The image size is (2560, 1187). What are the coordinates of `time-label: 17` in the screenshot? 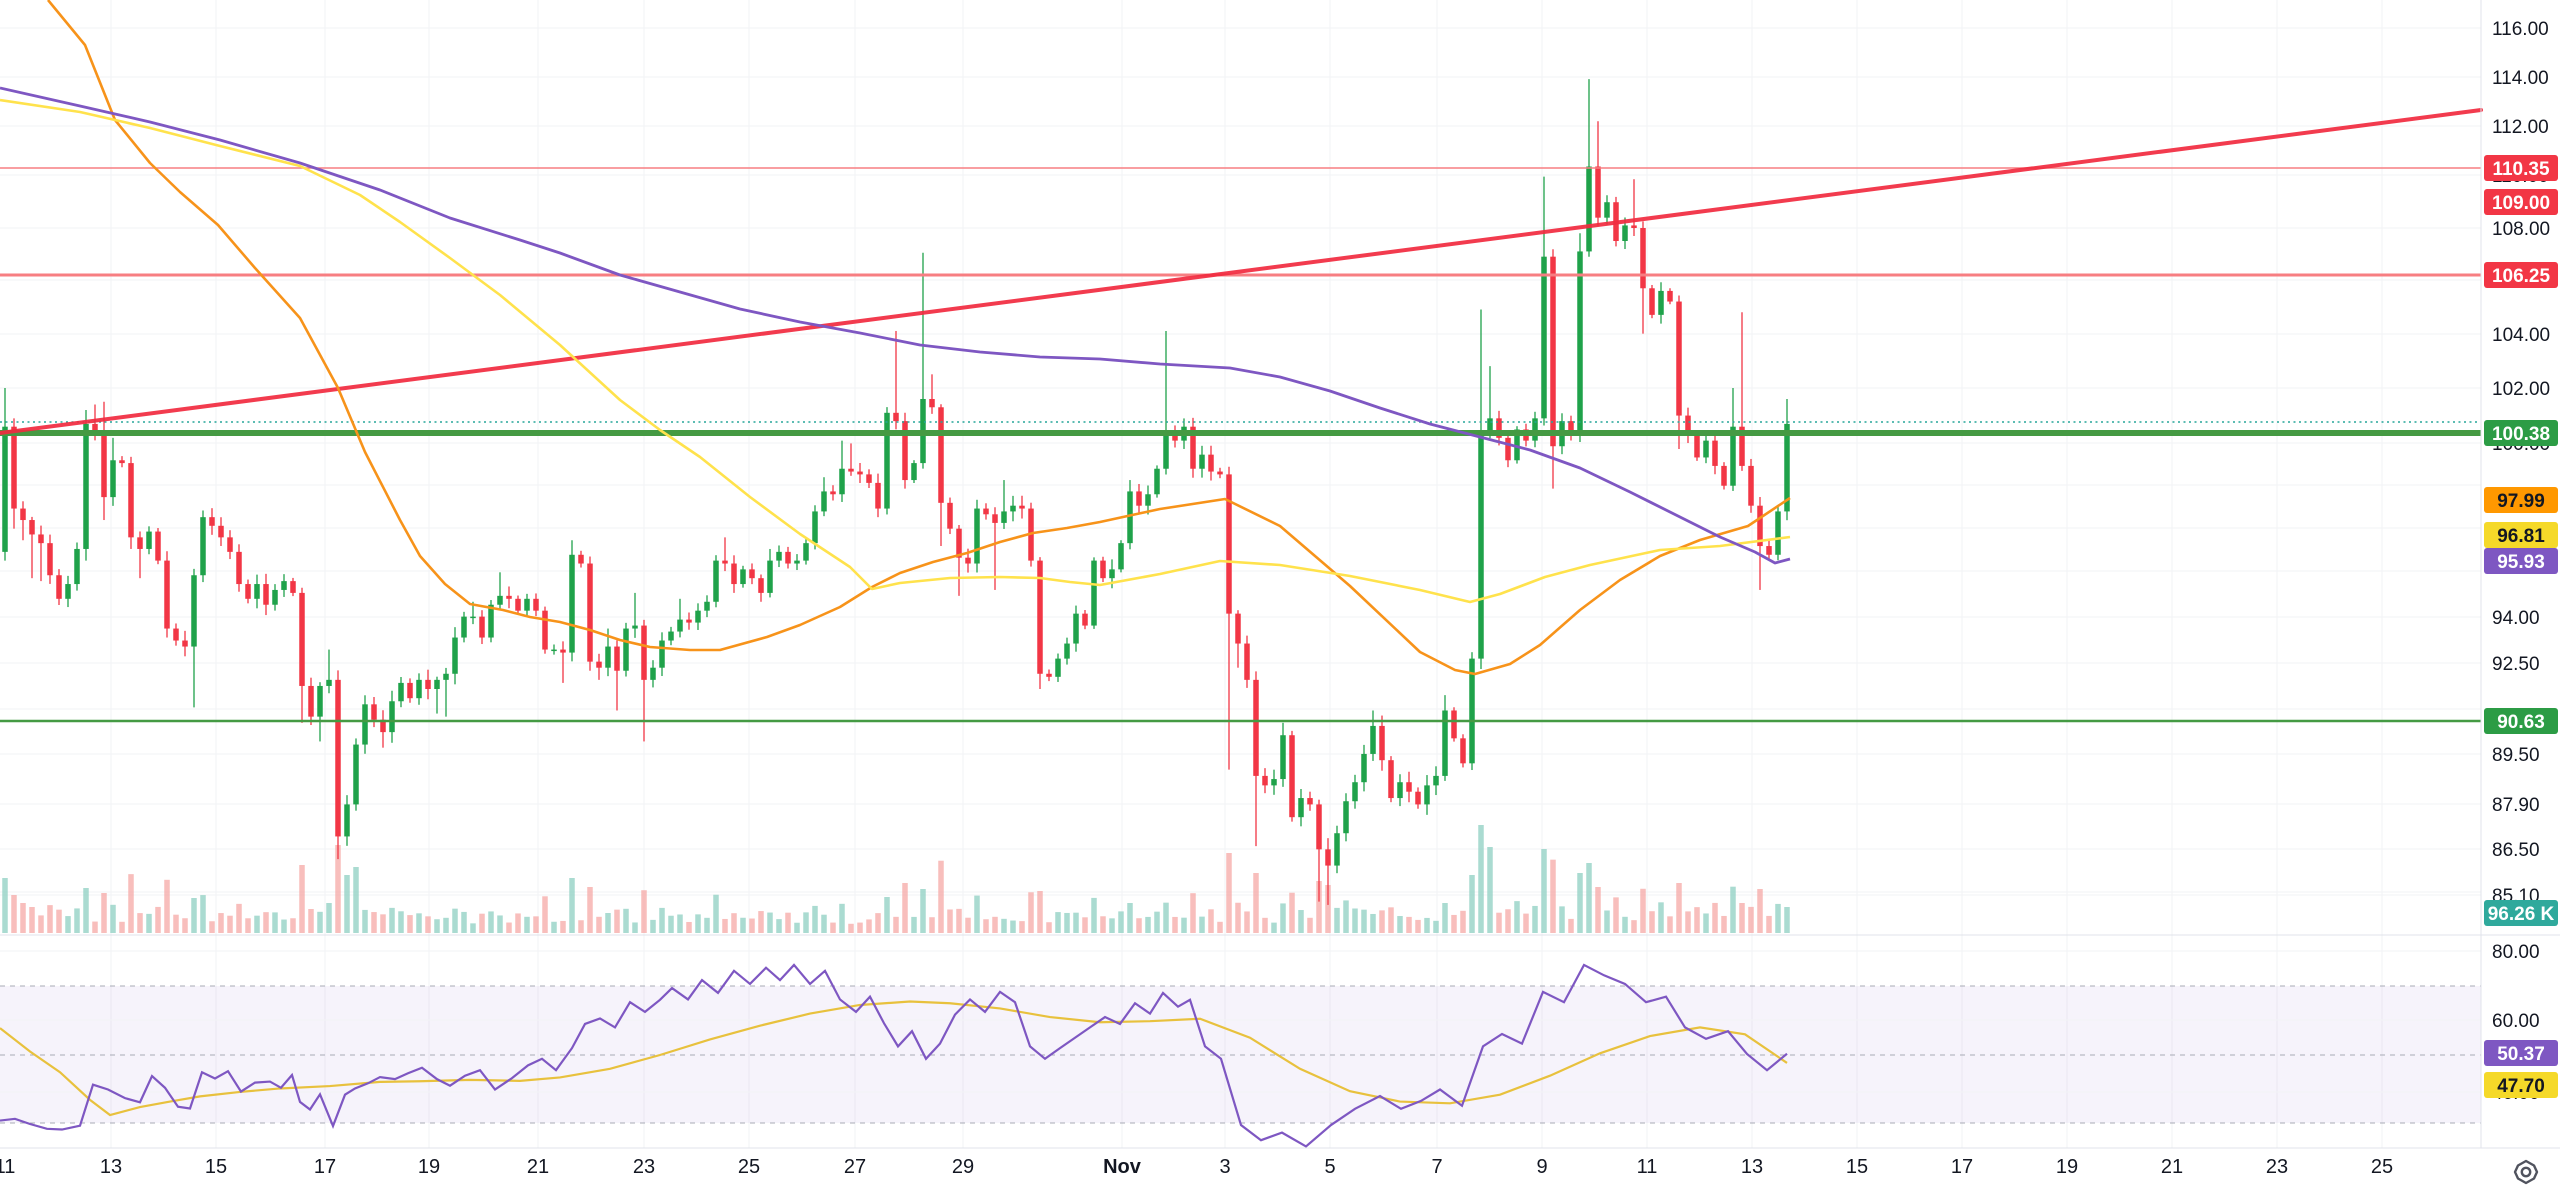 It's located at (1962, 1167).